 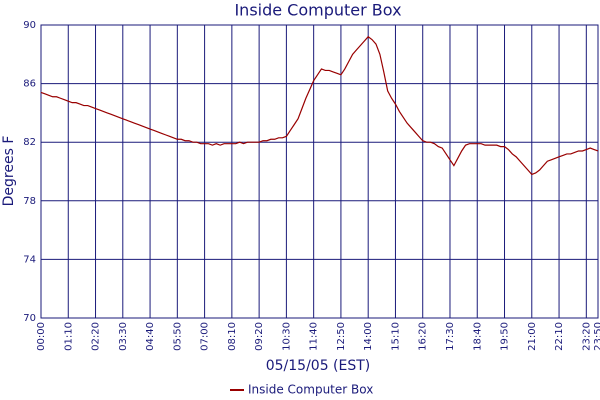 I want to click on x-tick-label: 16:20, so click(x=423, y=336).